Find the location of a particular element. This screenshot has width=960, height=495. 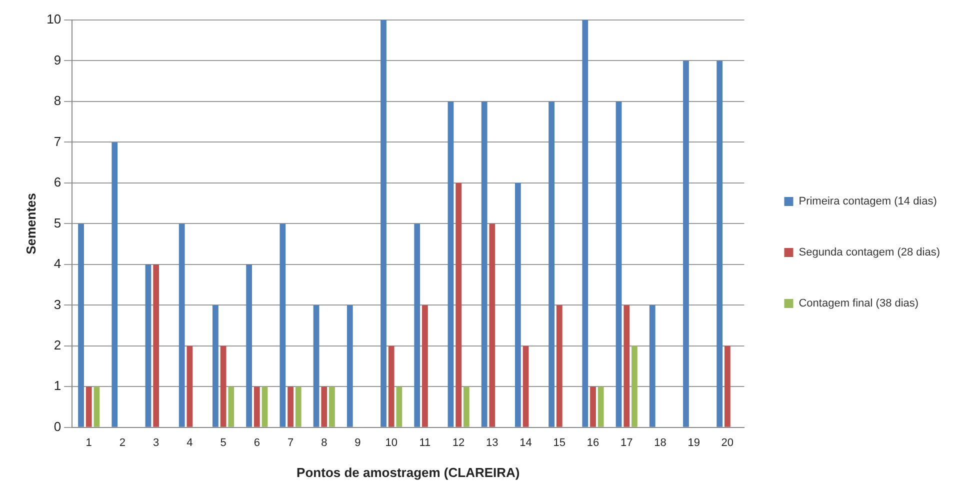

x-tick-label: 6 is located at coordinates (257, 442).